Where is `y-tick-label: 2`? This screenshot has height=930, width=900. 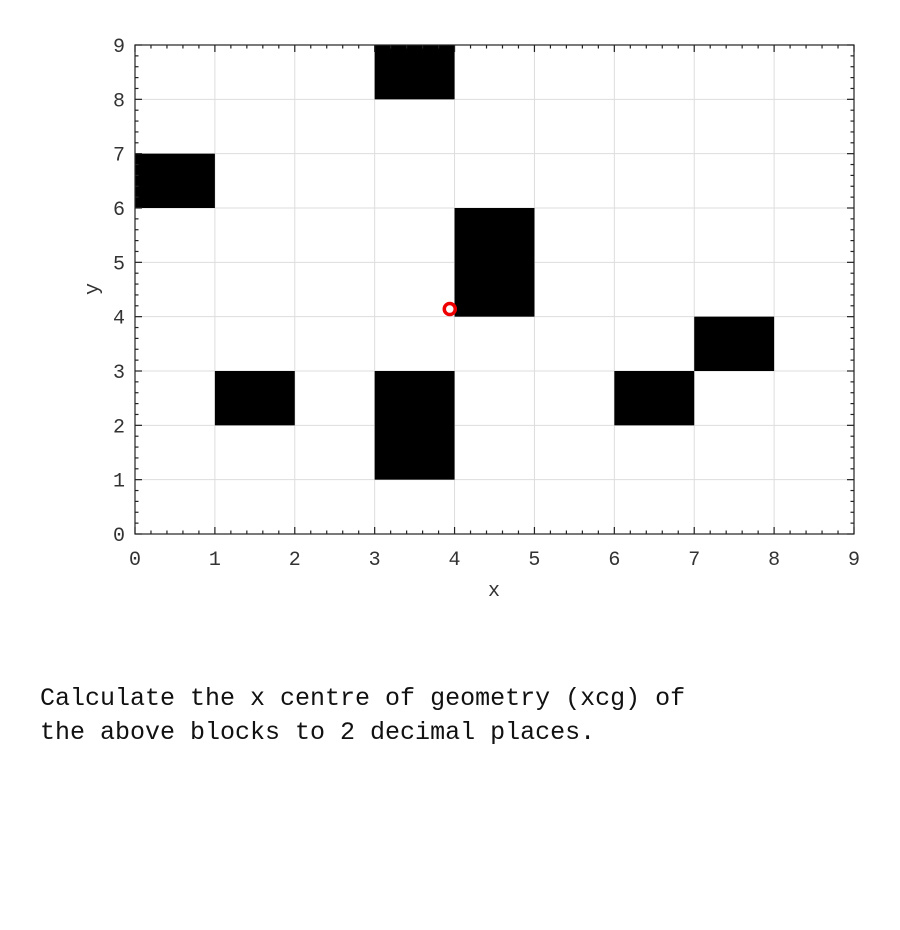
y-tick-label: 2 is located at coordinates (119, 427).